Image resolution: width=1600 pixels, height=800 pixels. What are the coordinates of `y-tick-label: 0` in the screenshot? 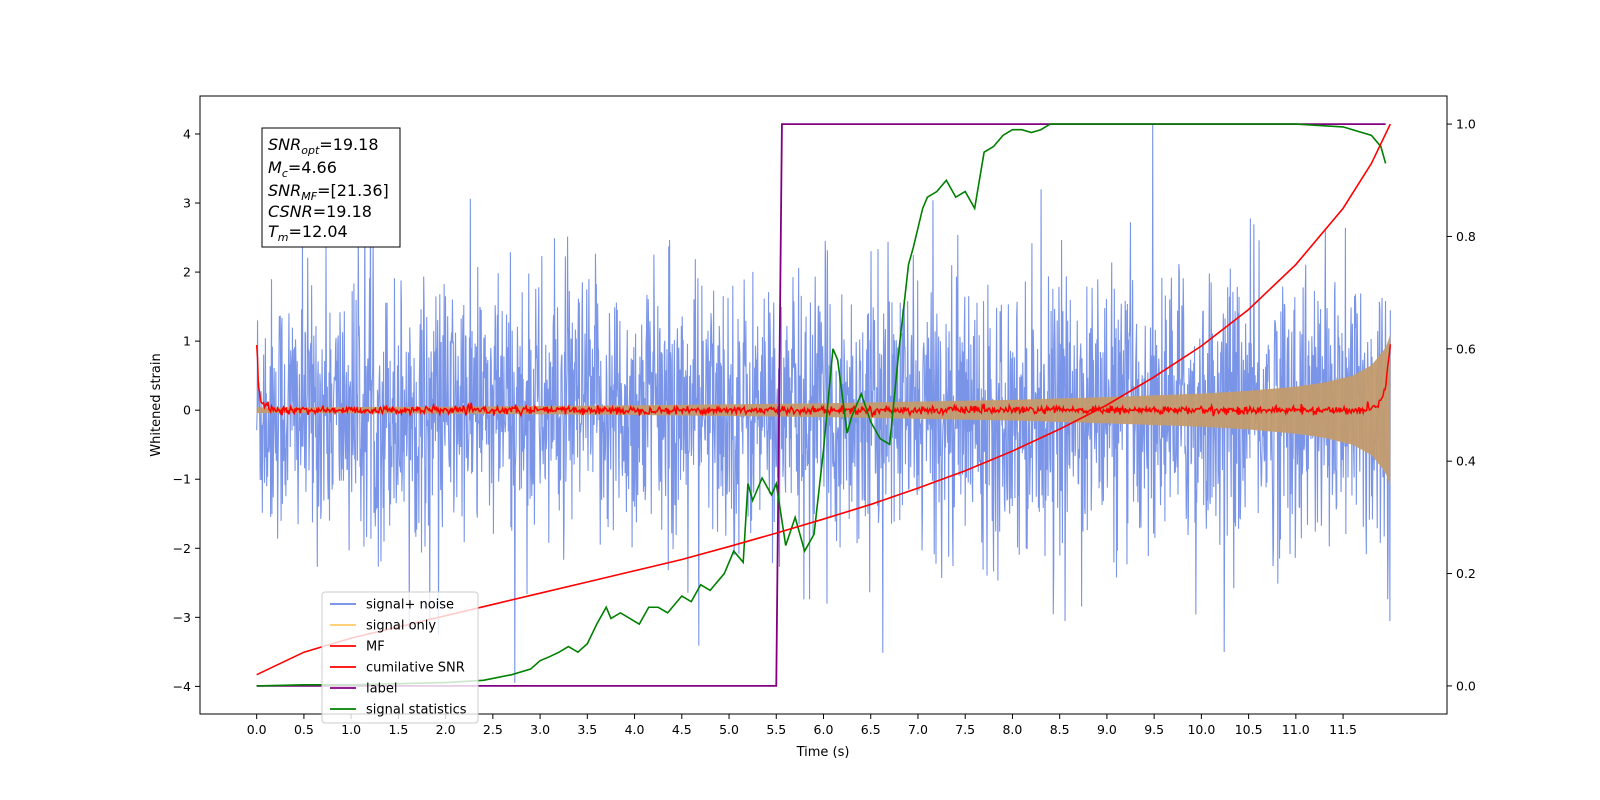 It's located at (187, 410).